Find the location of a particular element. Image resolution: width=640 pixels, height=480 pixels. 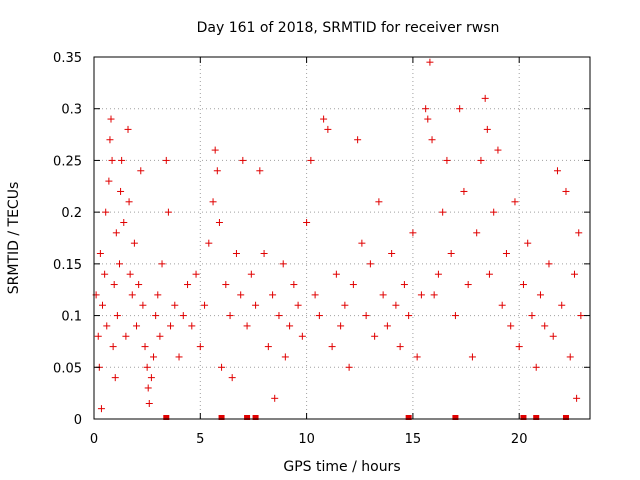

y-tick-label: 0.05 is located at coordinates (67, 368).